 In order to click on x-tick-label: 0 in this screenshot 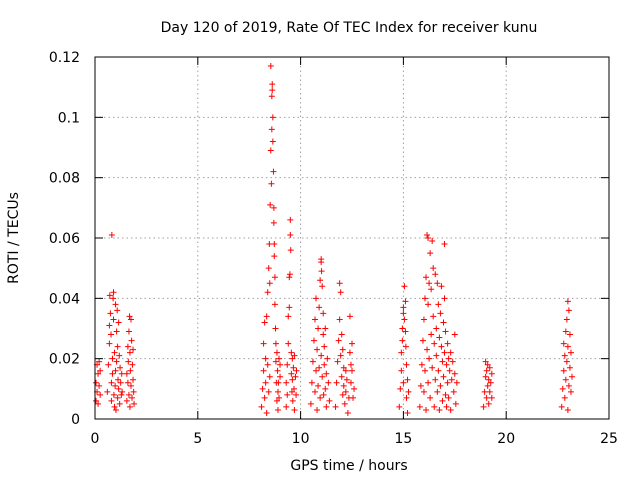, I will do `click(95, 439)`.